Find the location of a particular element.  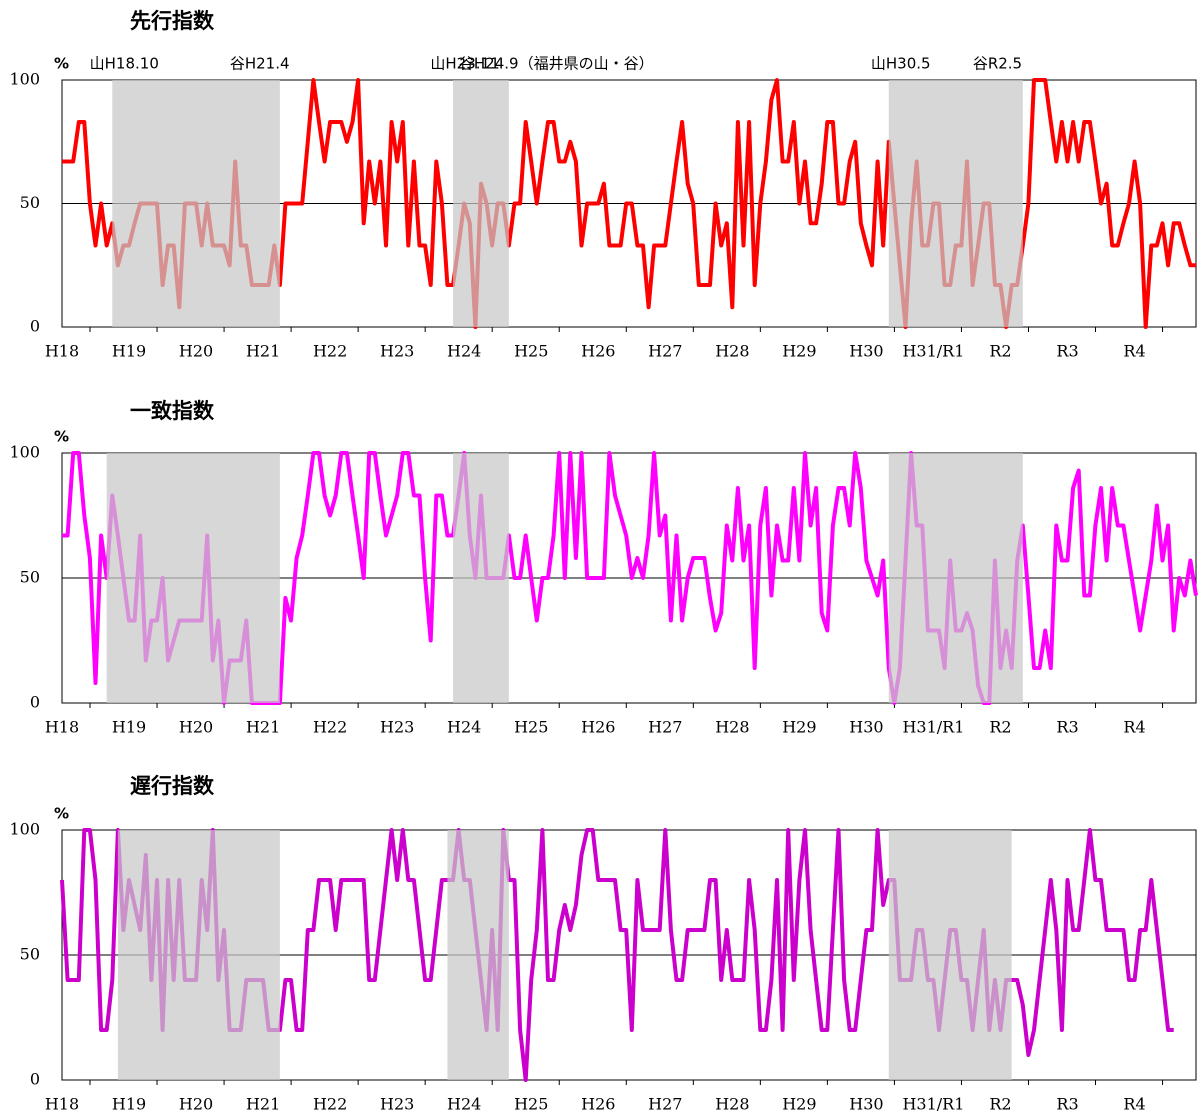

period-annotation: 山H30.5 is located at coordinates (901, 64).